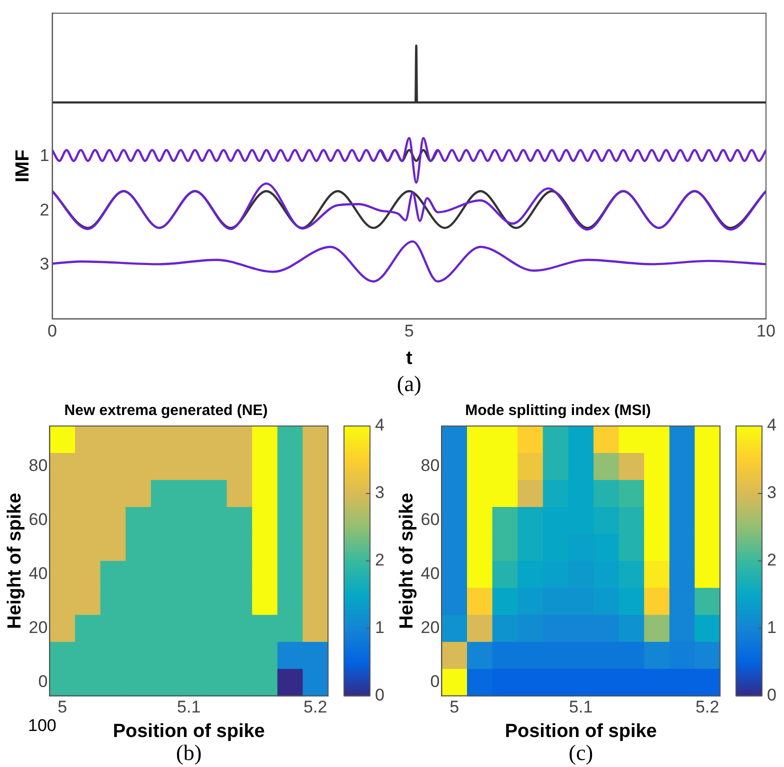 The height and width of the screenshot is (767, 784). I want to click on x-tick-label: 10, so click(766, 331).